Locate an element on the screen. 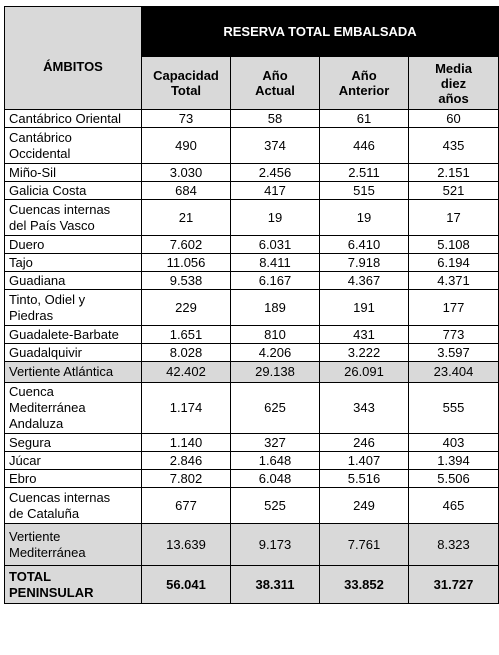  row-ambito-name: Duero is located at coordinates (73, 244).